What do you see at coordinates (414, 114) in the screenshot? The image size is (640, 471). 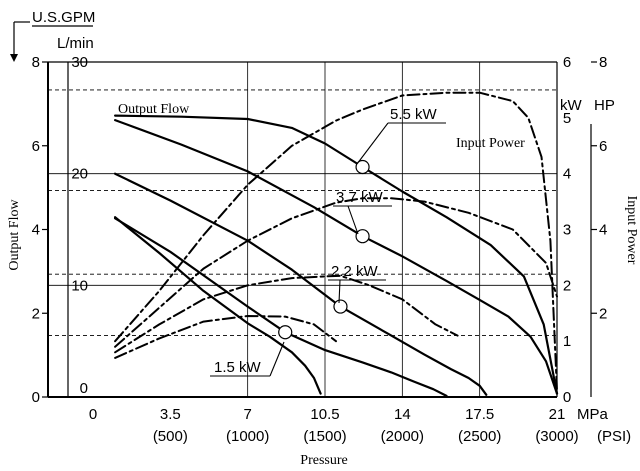 I see `label-5-5-kw: 5.5 kW` at bounding box center [414, 114].